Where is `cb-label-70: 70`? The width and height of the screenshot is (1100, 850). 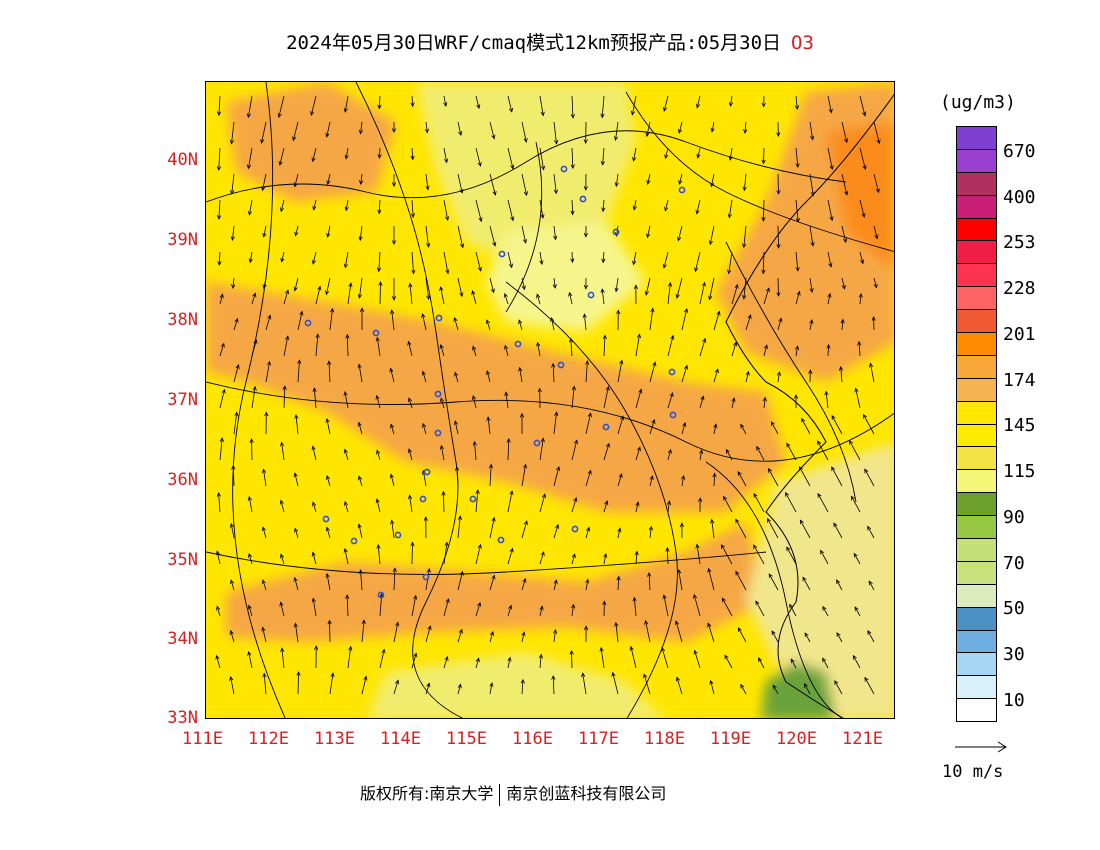
cb-label-70: 70 is located at coordinates (1014, 563).